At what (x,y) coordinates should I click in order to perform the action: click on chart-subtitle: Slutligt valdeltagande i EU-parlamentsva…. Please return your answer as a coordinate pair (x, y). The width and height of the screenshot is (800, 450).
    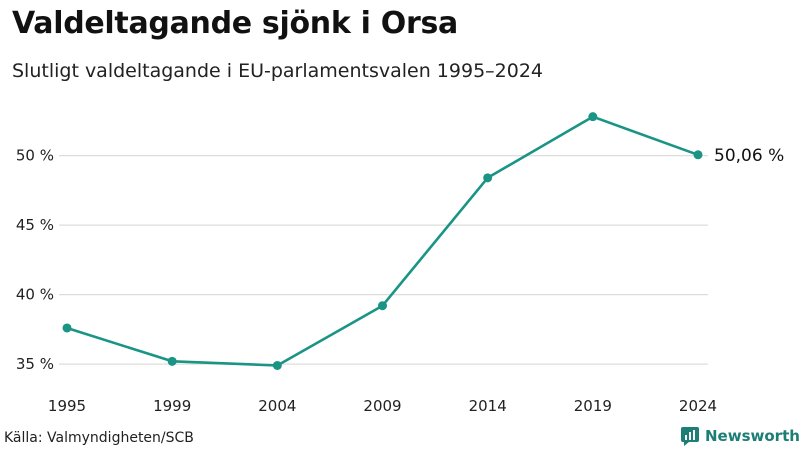
    Looking at the image, I should click on (278, 71).